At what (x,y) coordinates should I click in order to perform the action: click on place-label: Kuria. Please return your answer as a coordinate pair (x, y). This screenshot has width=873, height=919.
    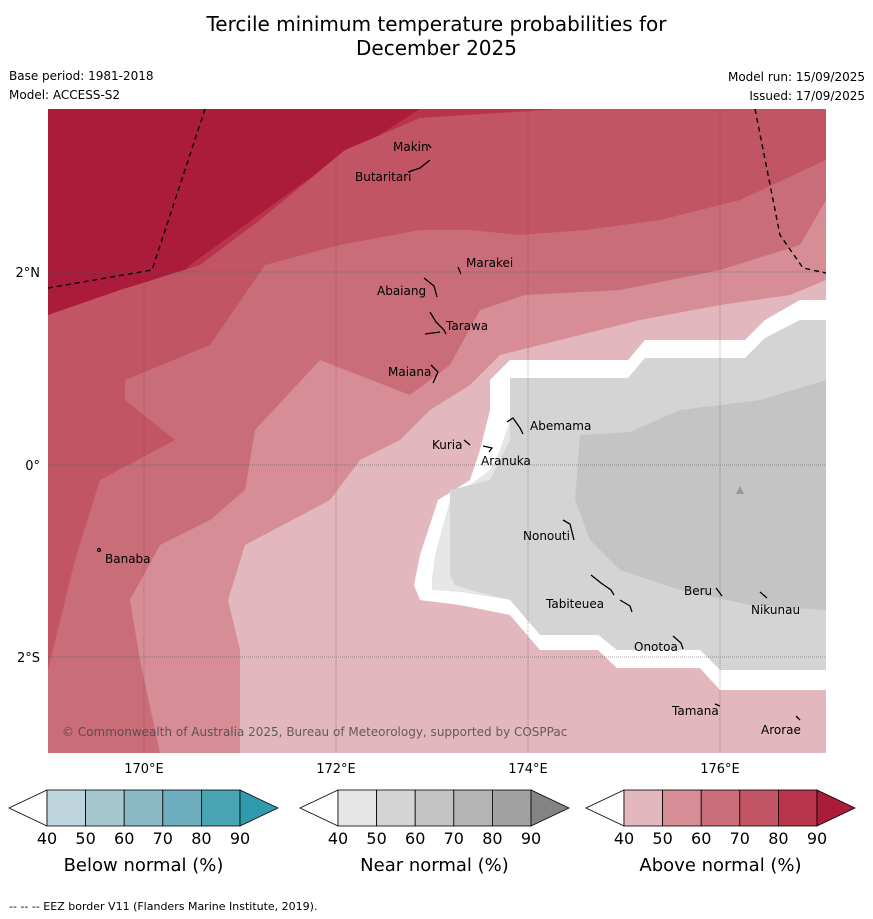
    Looking at the image, I should click on (447, 445).